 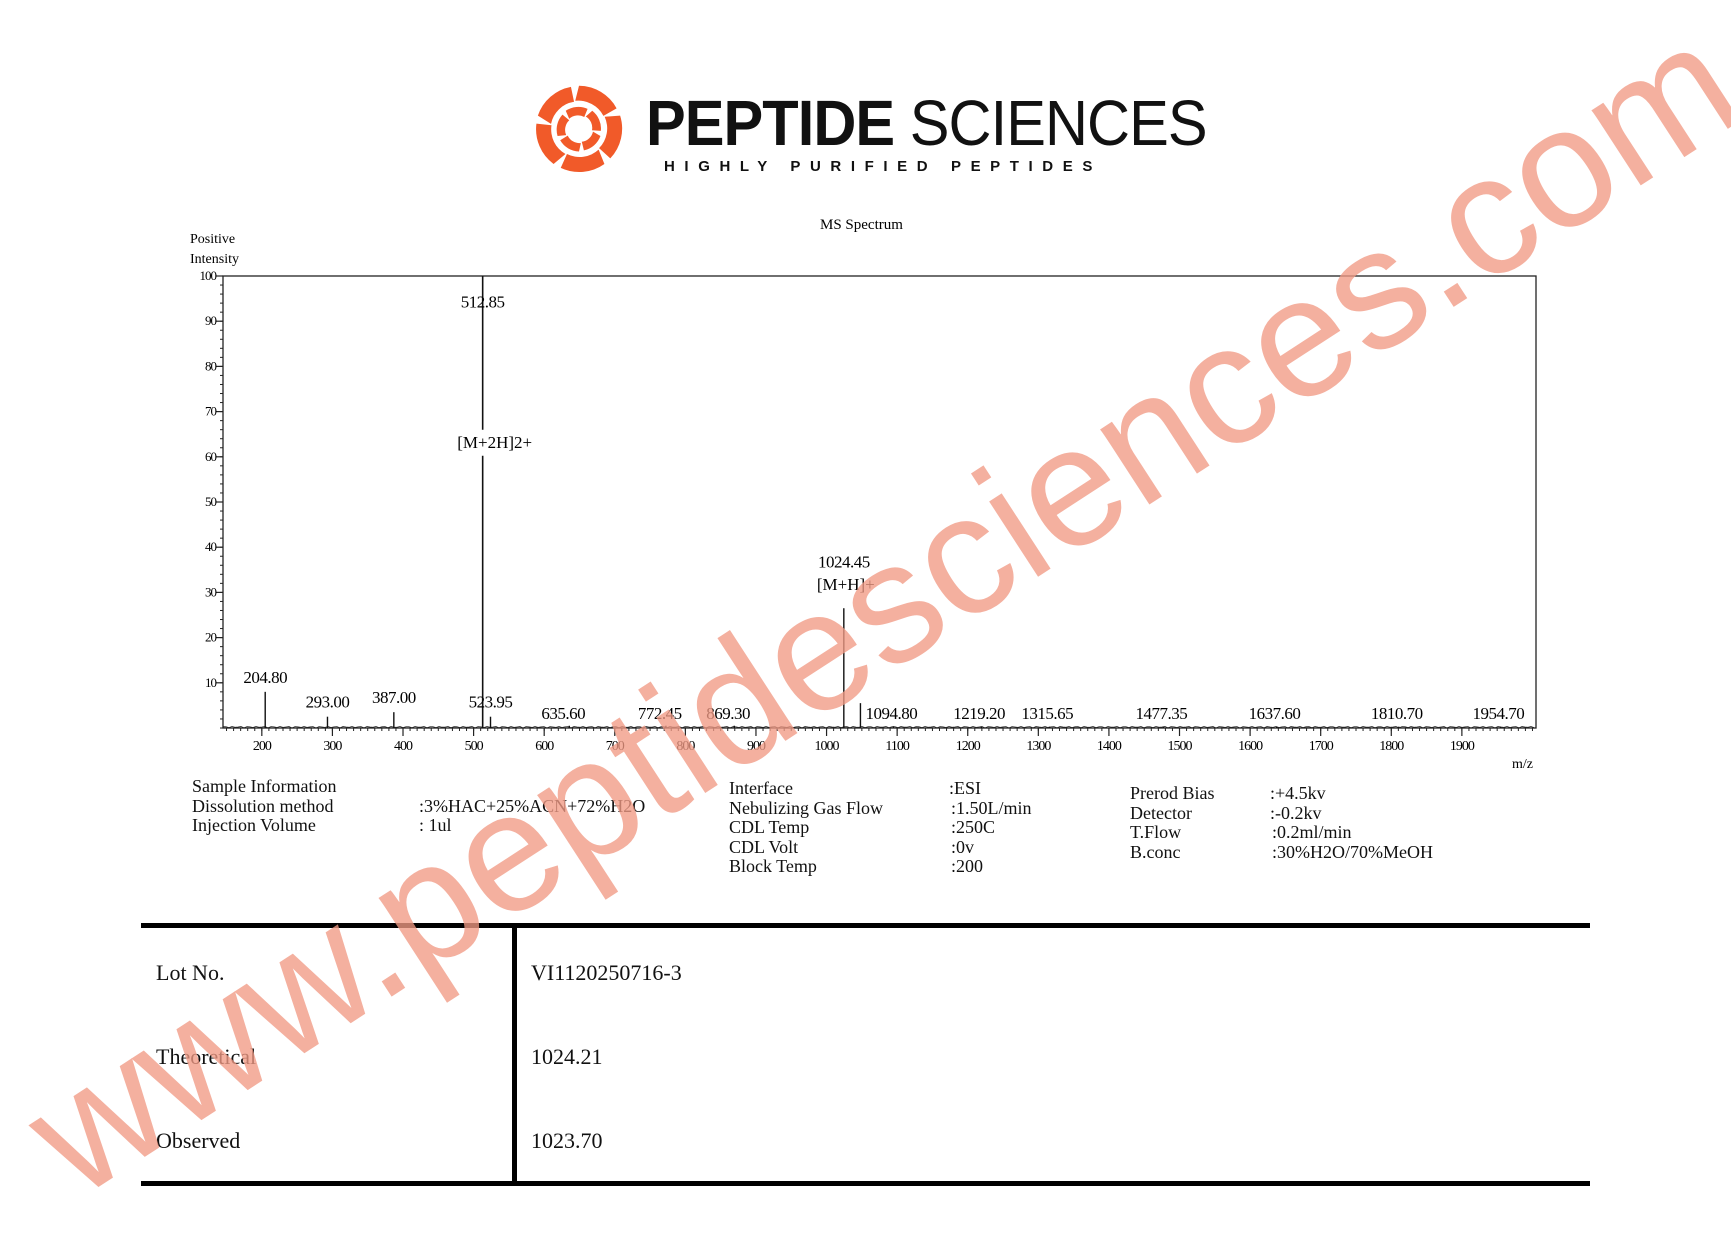 I want to click on x-tick-label: 1400, so click(x=1109, y=746).